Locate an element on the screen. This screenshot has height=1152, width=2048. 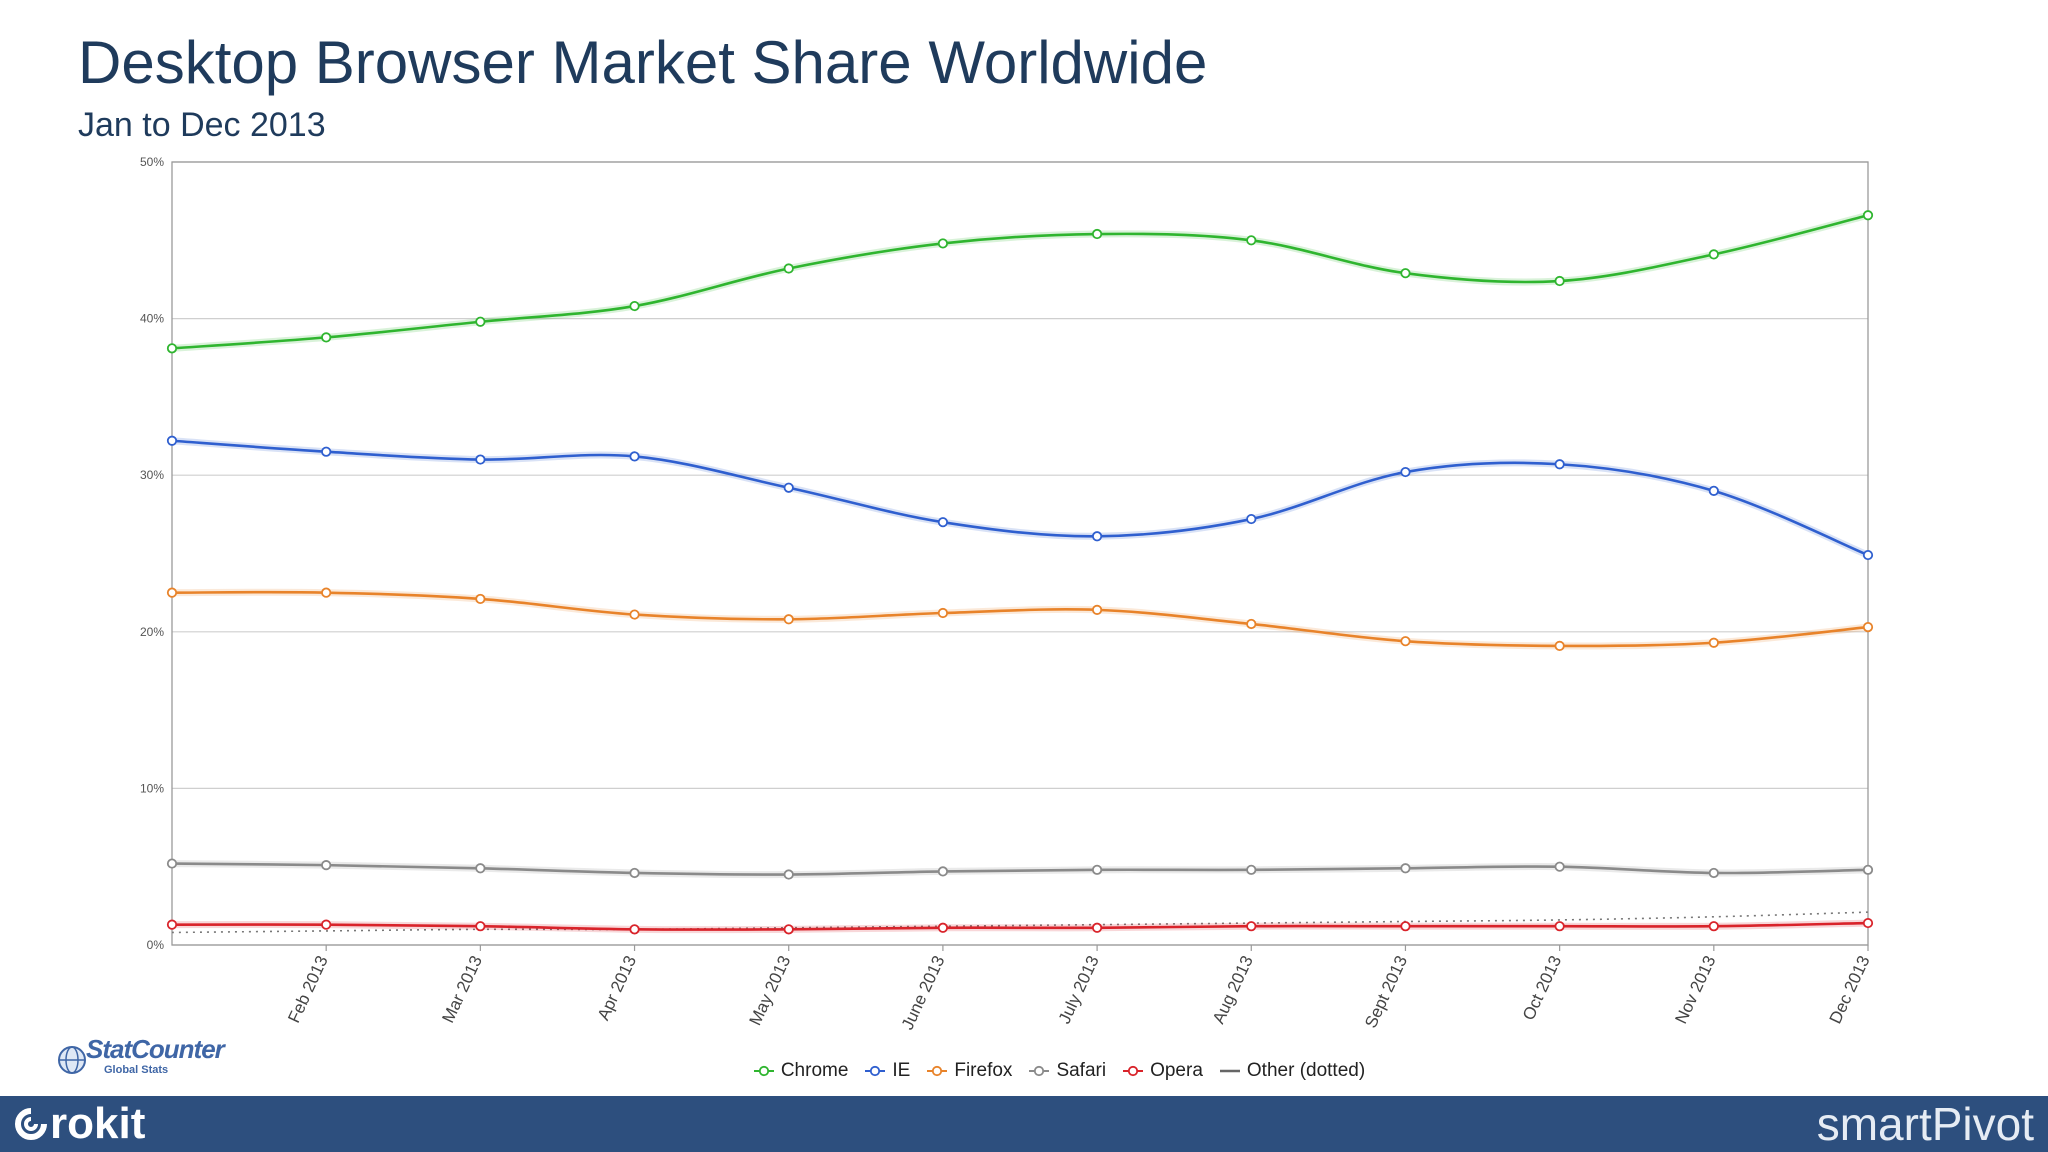
y-tick-label: 20% is located at coordinates (152, 632).